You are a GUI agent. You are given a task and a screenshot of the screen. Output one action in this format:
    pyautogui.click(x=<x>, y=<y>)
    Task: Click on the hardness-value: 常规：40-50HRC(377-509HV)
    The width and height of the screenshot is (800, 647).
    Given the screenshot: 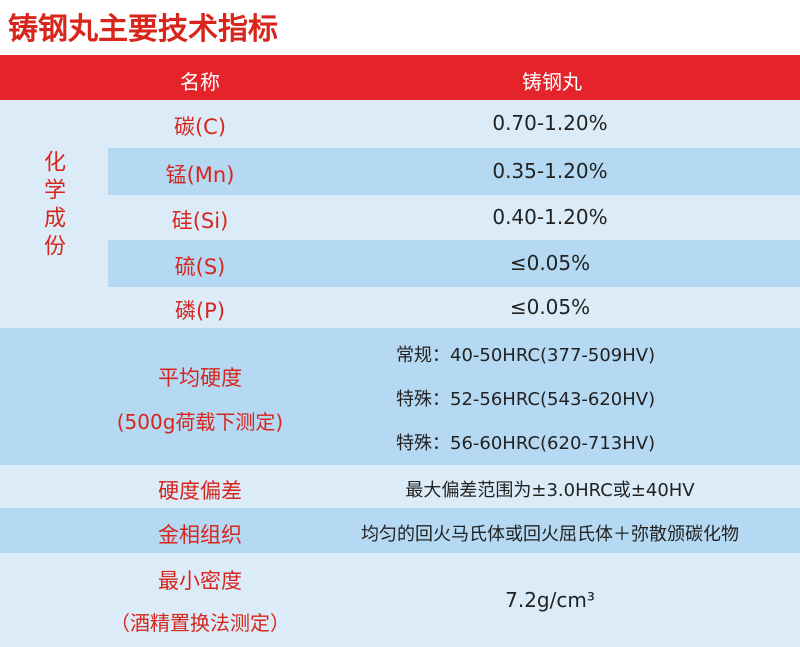 What is the action you would take?
    pyautogui.click(x=526, y=355)
    